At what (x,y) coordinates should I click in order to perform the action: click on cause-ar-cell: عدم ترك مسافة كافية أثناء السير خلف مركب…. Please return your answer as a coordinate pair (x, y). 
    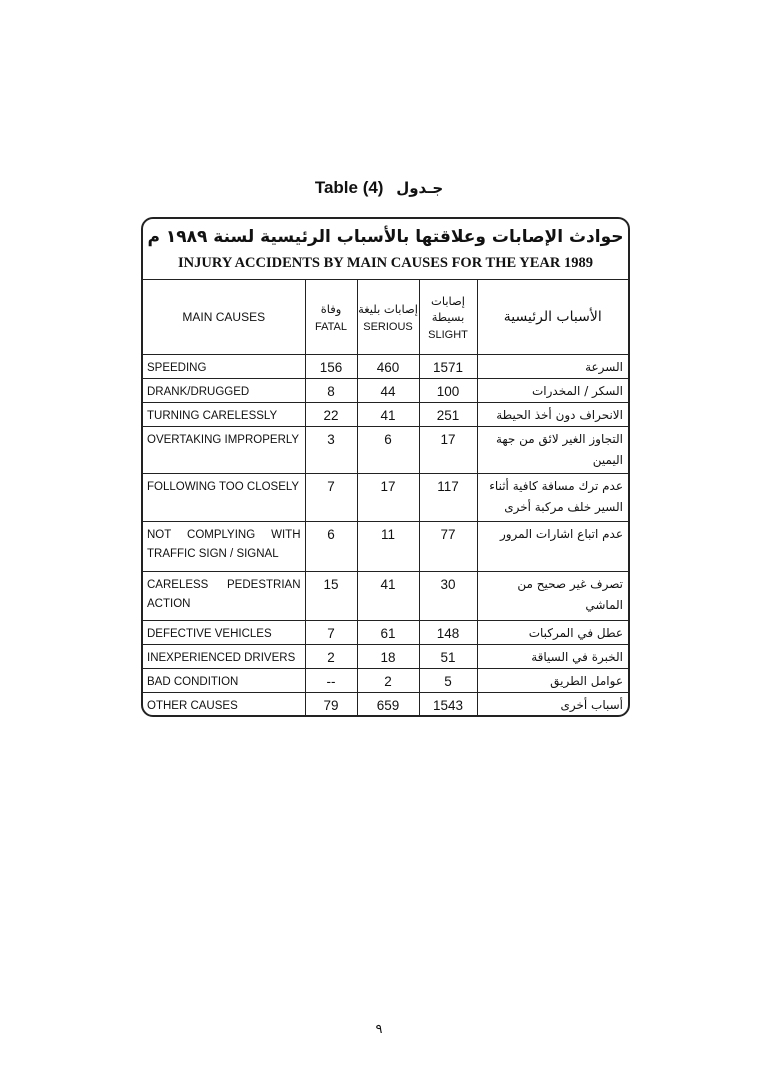
    Looking at the image, I should click on (552, 497).